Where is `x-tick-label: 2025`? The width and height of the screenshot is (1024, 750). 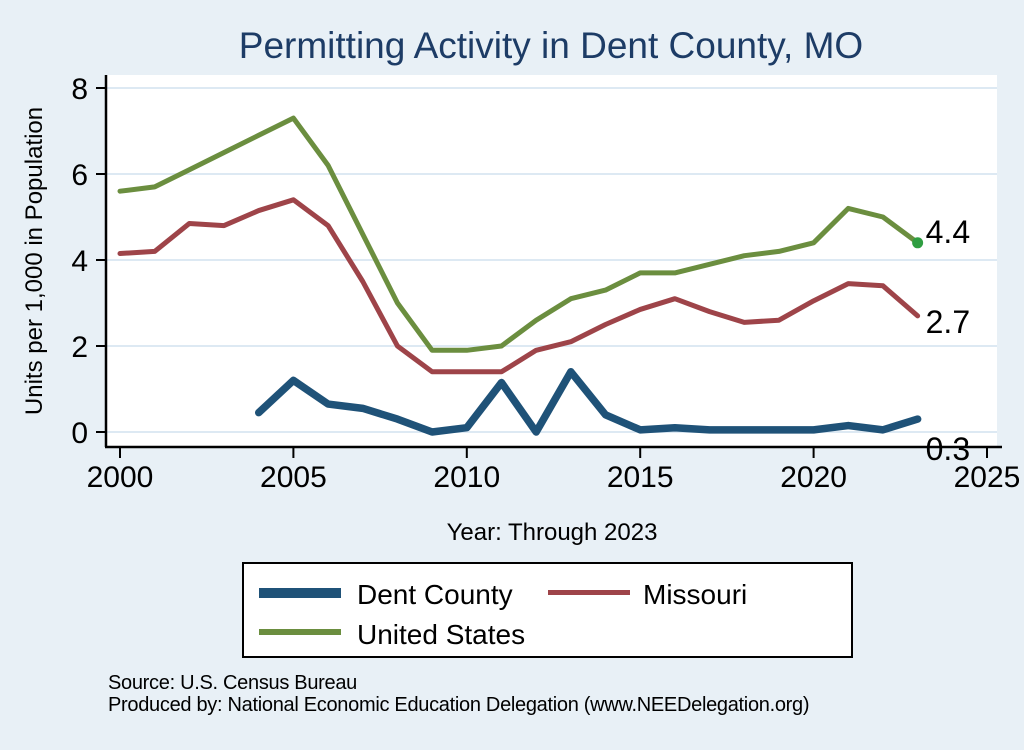
x-tick-label: 2025 is located at coordinates (987, 477).